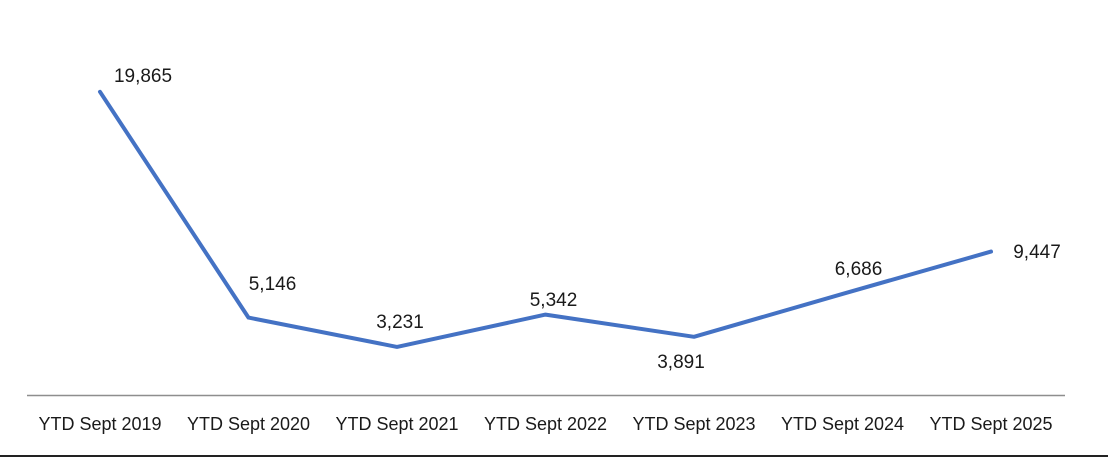 This screenshot has width=1108, height=461. I want to click on x-axis-tick-label: YTD Sept 2022, so click(545, 424).